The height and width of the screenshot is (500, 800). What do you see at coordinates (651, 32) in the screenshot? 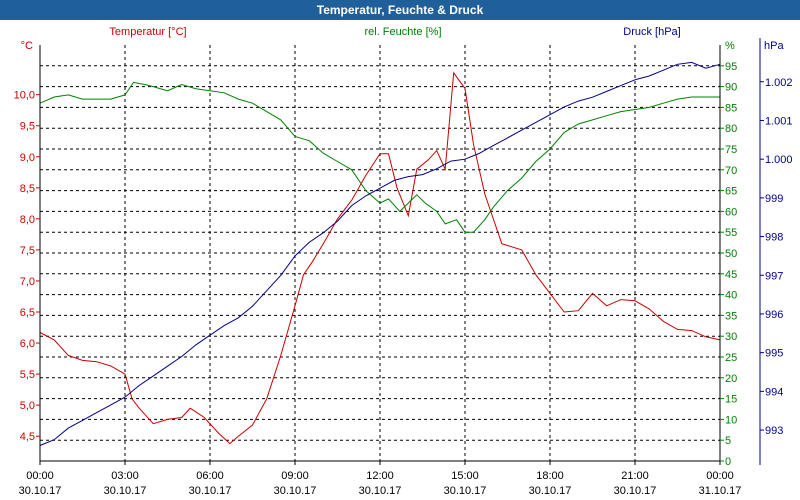
I see `pressure-axis-title: Druck [hPa]` at bounding box center [651, 32].